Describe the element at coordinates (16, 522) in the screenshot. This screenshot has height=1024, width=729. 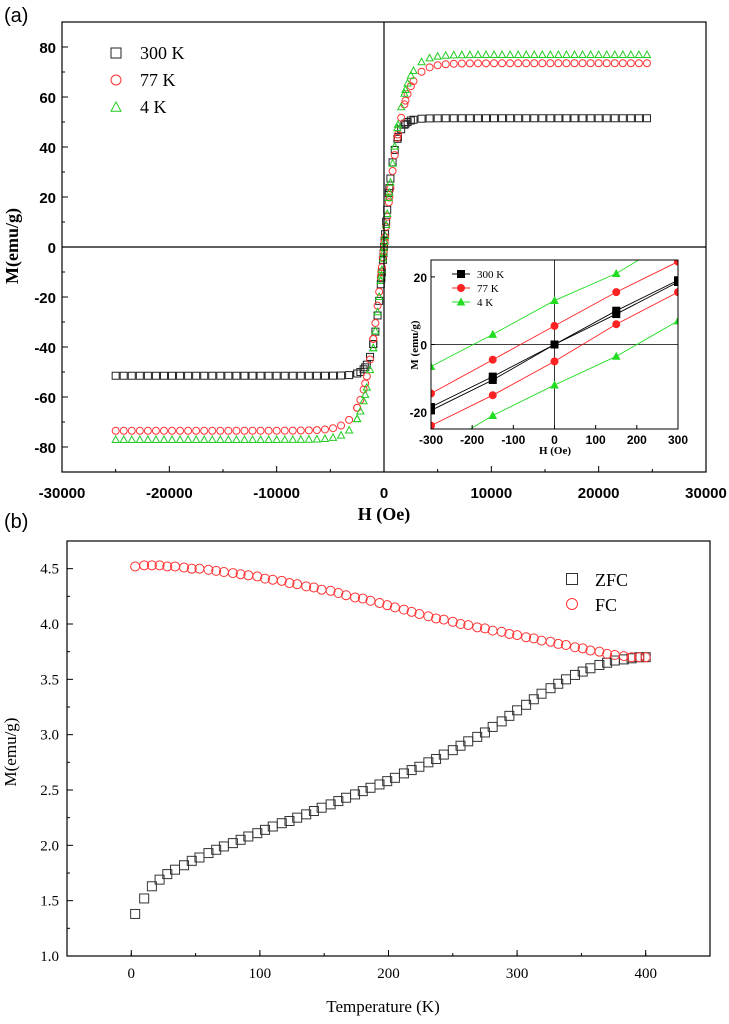
I see `panel-b-label: (b)` at that location.